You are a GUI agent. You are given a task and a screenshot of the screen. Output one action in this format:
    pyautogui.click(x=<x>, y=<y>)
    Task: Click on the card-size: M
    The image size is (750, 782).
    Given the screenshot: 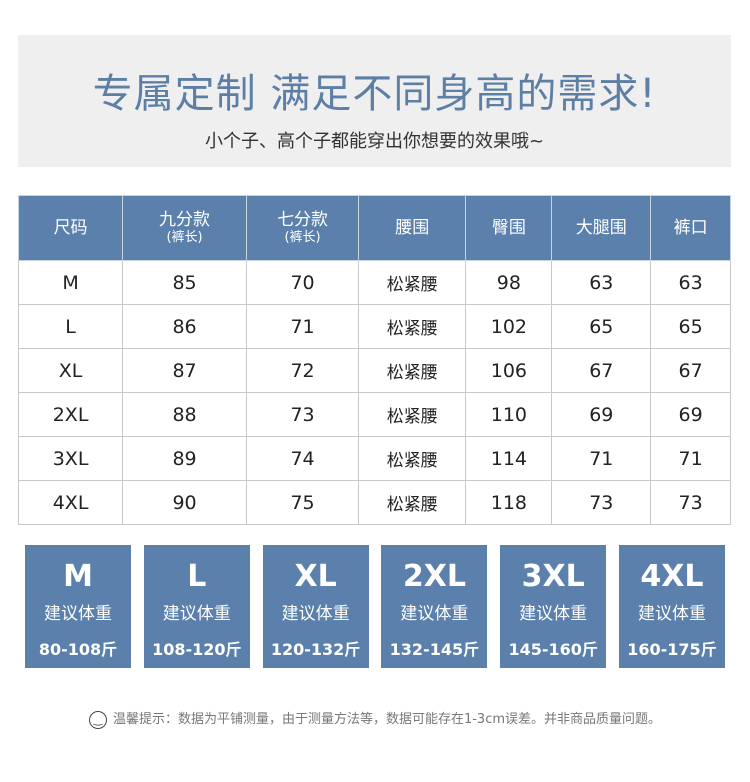 What is the action you would take?
    pyautogui.click(x=78, y=576)
    